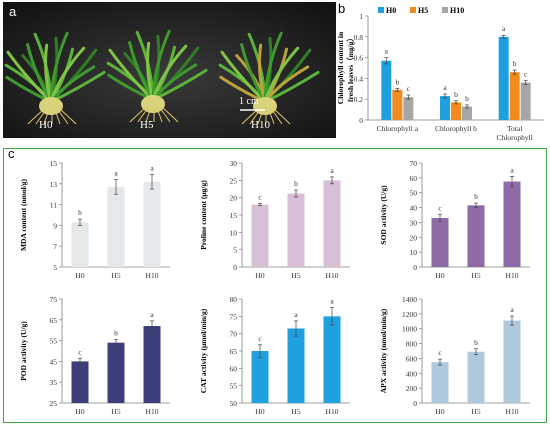  I want to click on y-tick-label: 0.6, so click(359, 58).